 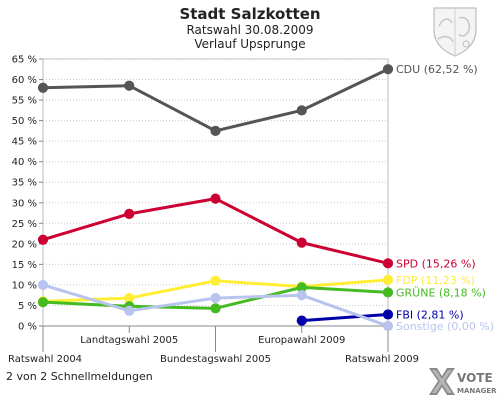 I want to click on series-cdu, so click(x=215, y=100).